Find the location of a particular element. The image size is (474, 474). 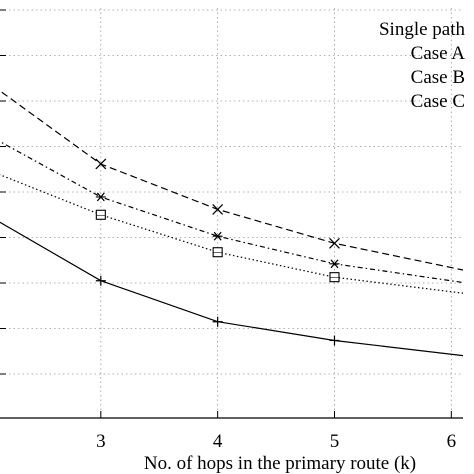

x-tick-label: 6 is located at coordinates (452, 441).